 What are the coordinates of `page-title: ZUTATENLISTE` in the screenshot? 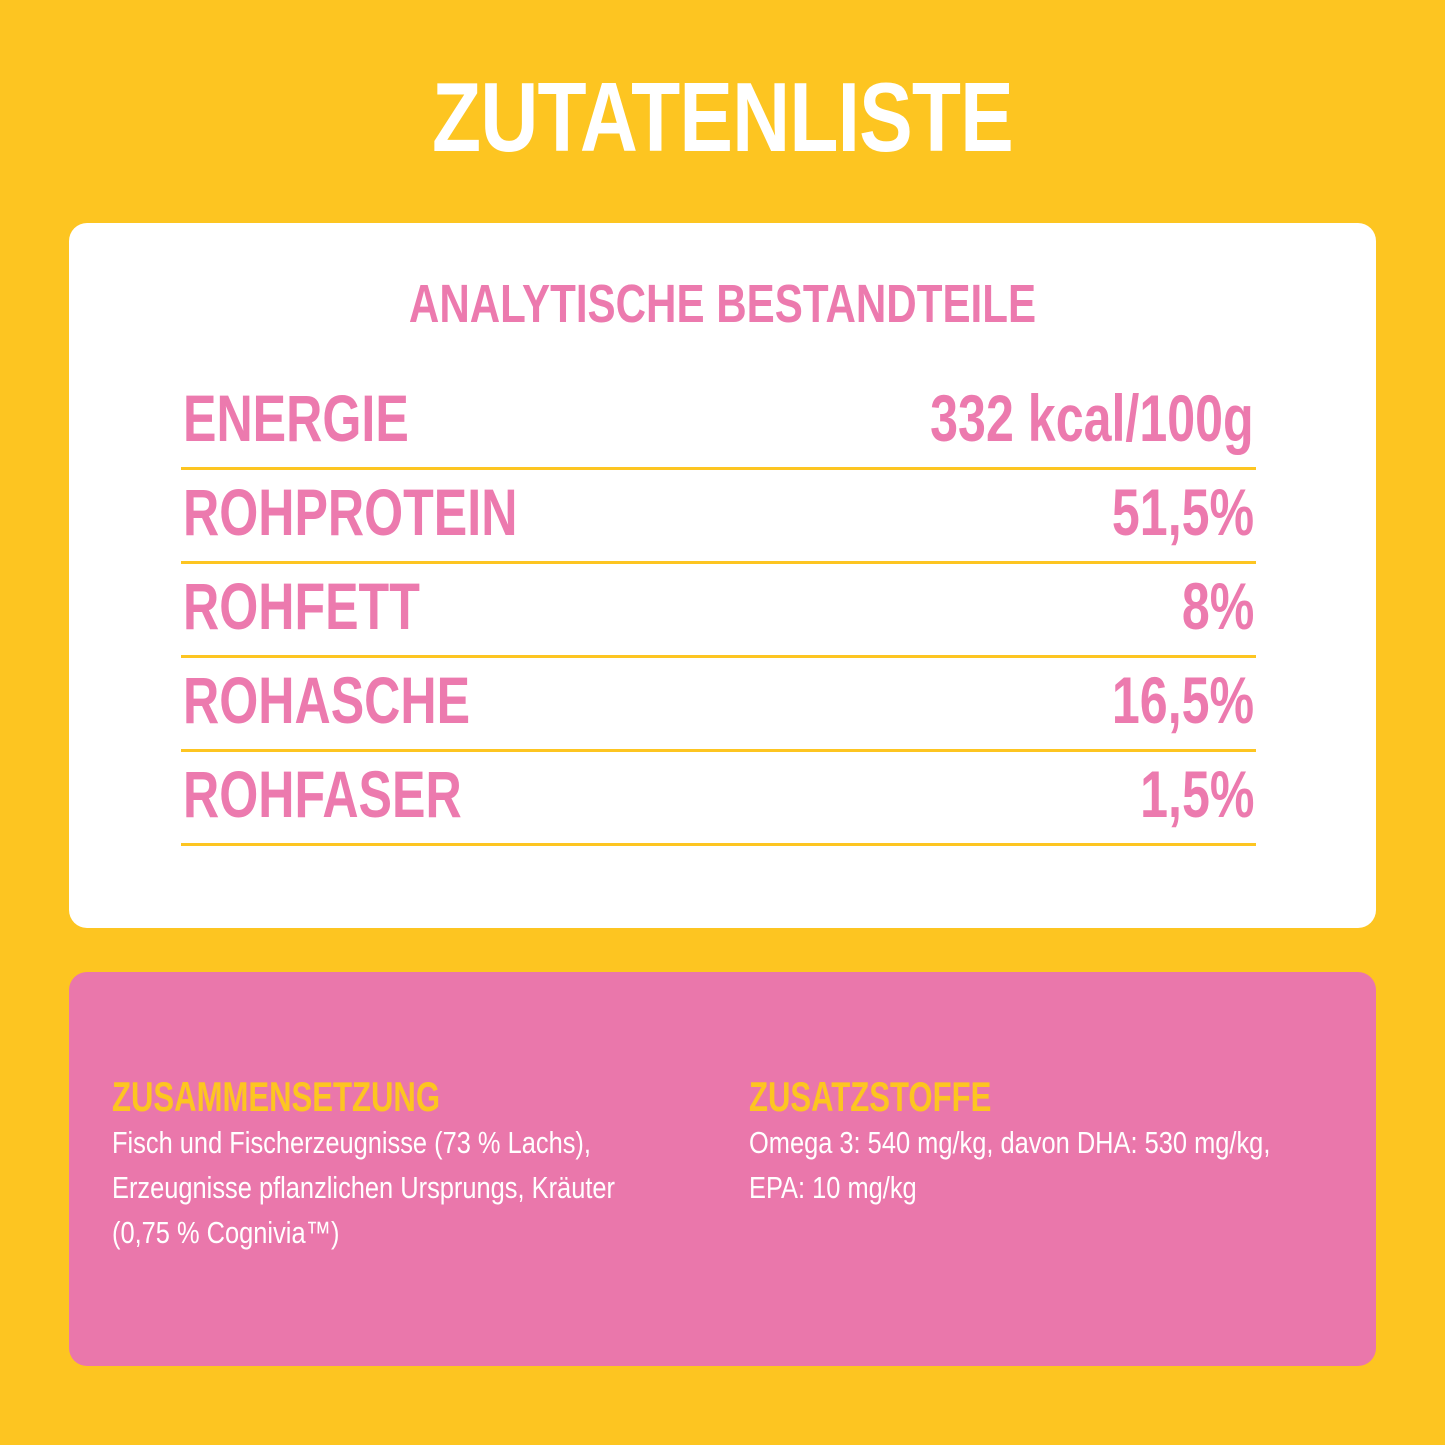 It's located at (723, 117).